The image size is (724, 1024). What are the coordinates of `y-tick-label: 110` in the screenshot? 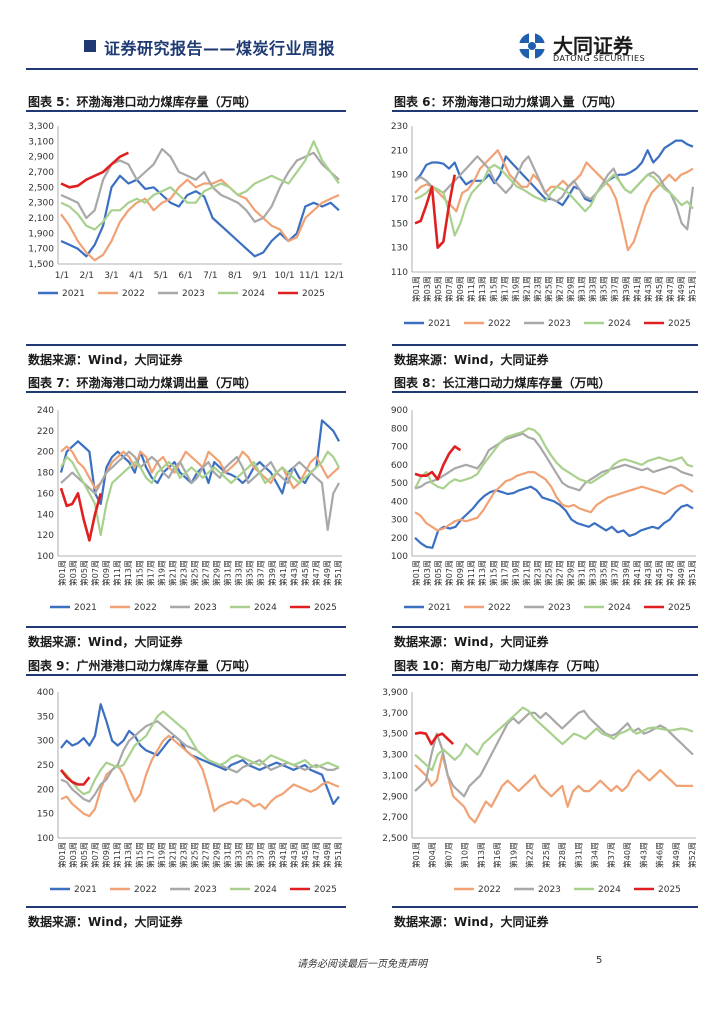 It's located at (399, 273).